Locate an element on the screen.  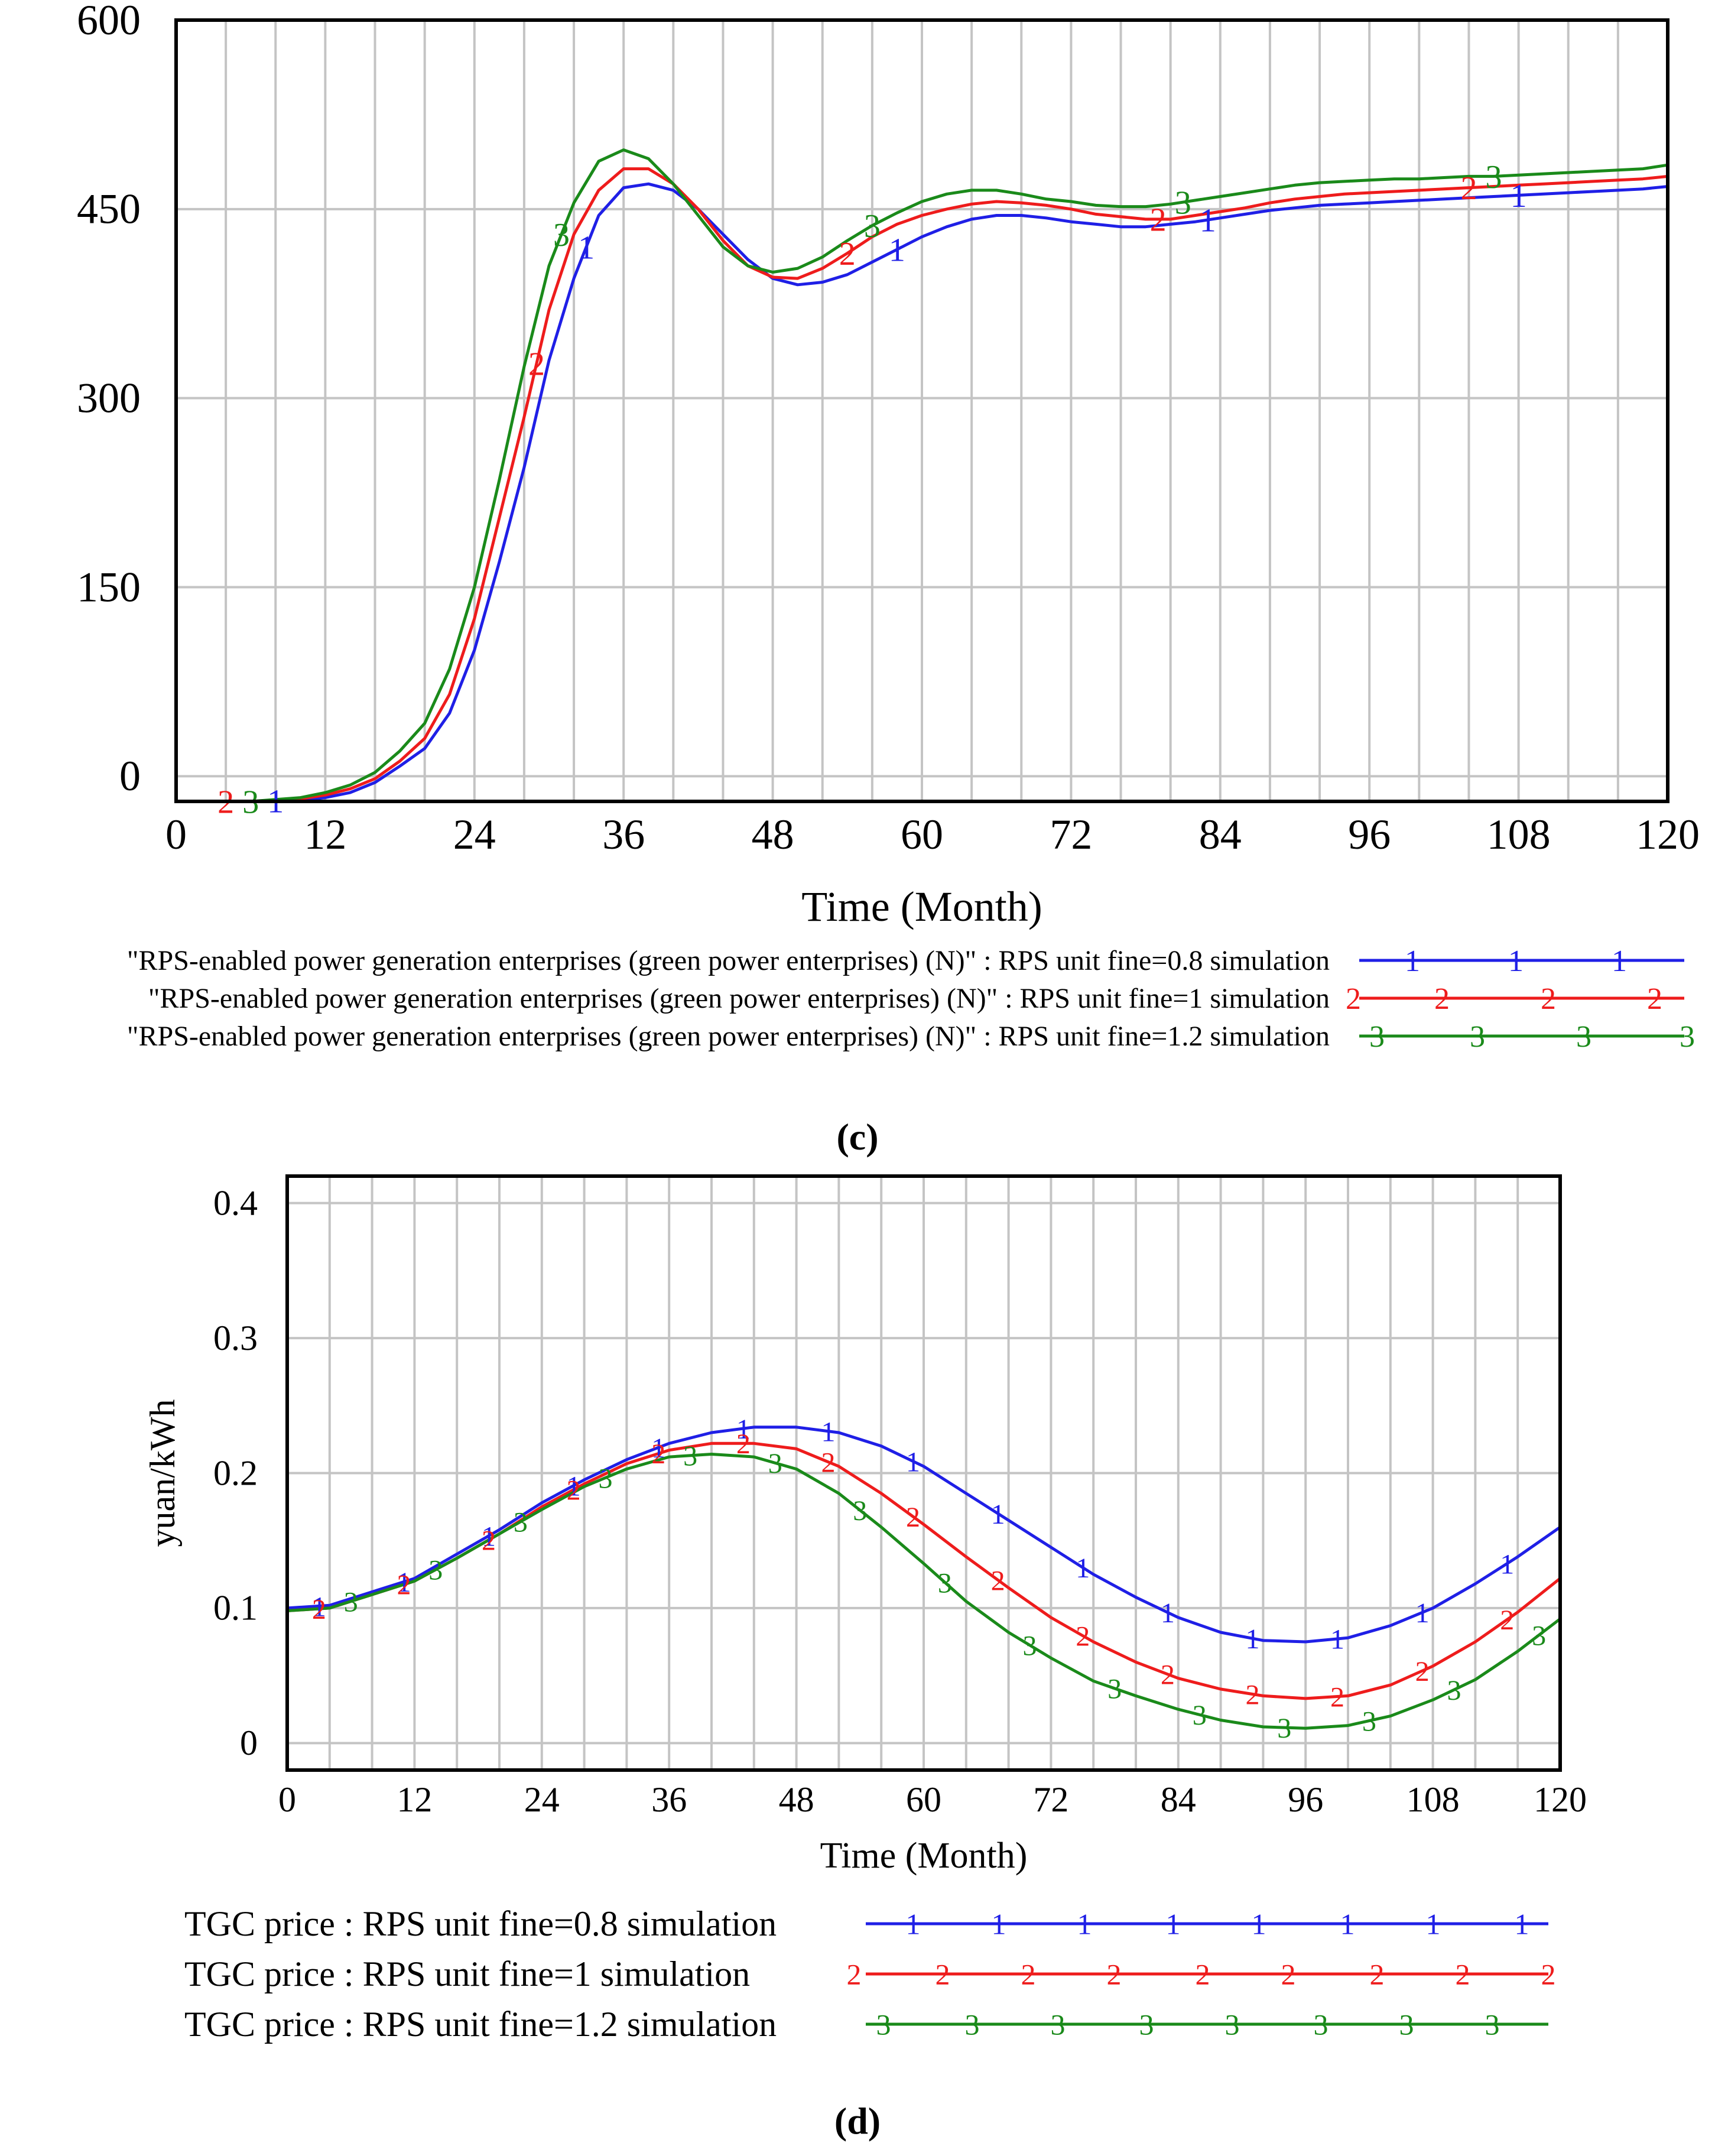
c-x-tick-label: 60 is located at coordinates (922, 834).